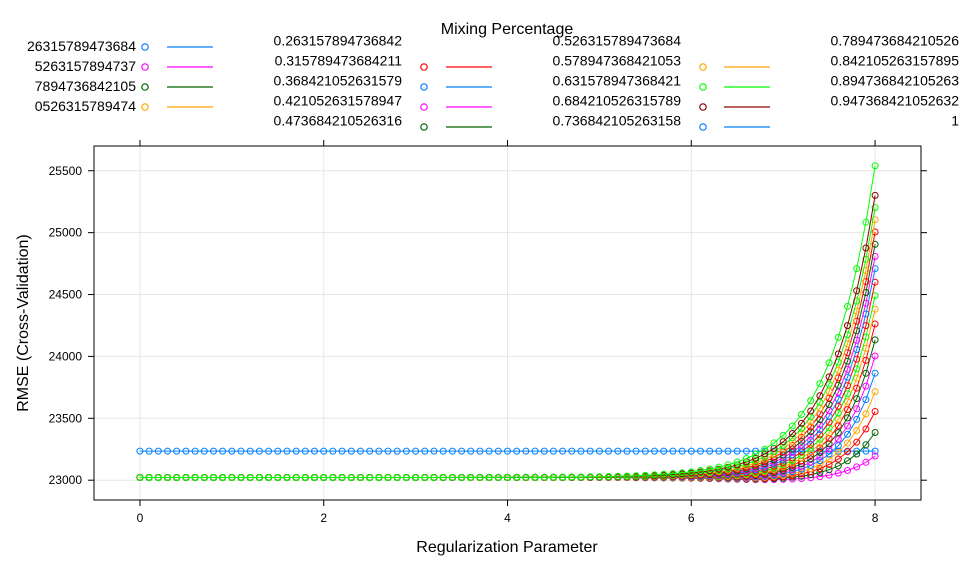  What do you see at coordinates (617, 81) in the screenshot?
I see `legend-label: 0.631578947368421` at bounding box center [617, 81].